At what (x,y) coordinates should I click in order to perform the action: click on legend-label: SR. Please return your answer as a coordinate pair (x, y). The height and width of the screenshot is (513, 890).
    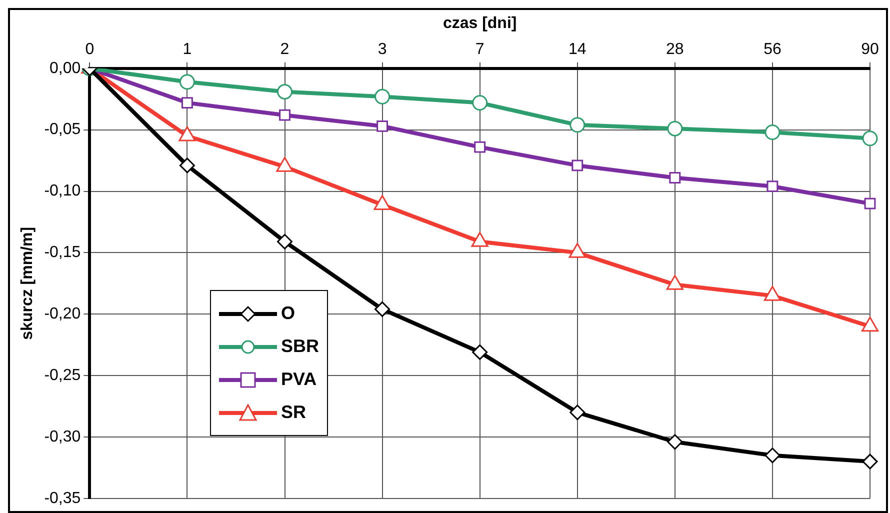
    Looking at the image, I should click on (293, 412).